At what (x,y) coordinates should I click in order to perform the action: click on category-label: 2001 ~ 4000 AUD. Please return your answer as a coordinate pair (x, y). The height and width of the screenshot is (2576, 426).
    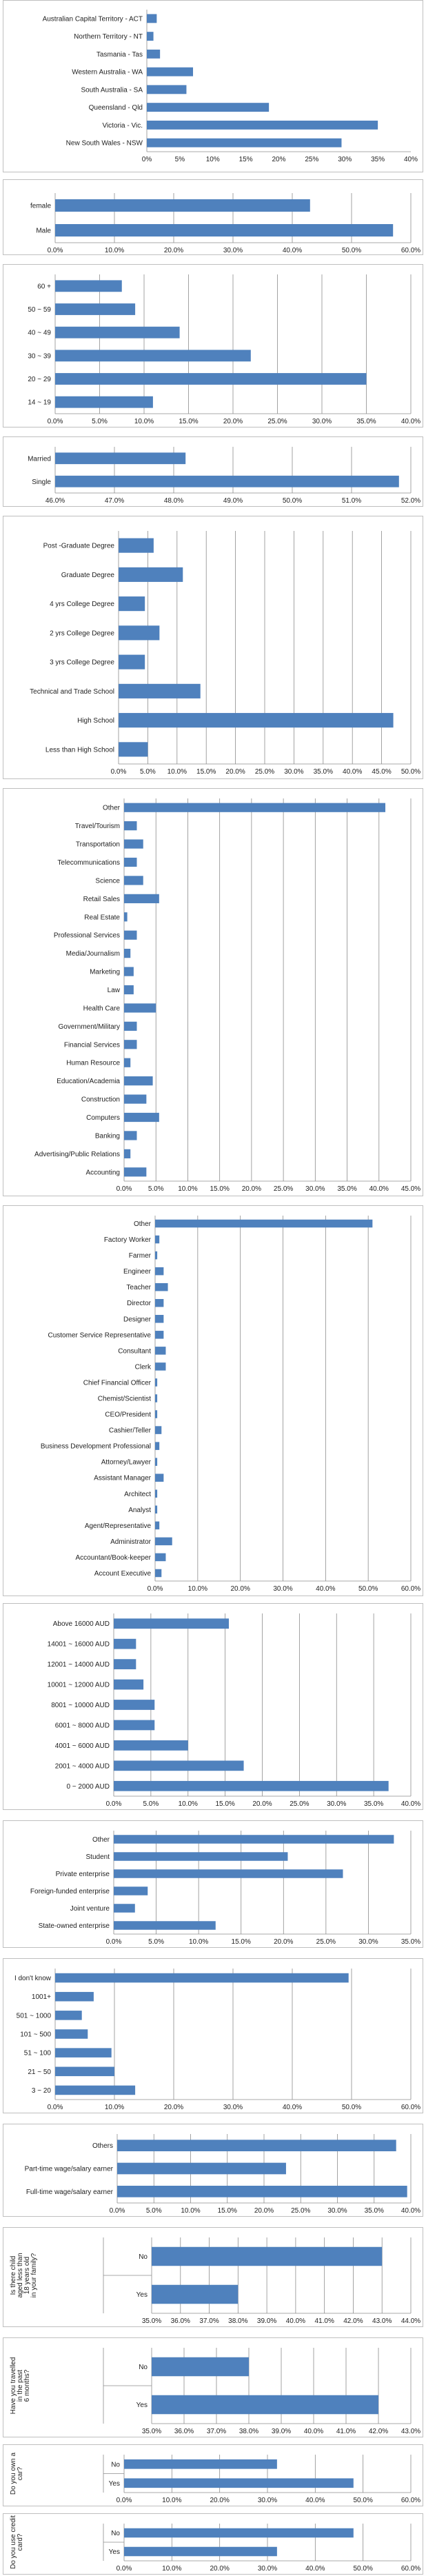
    Looking at the image, I should click on (82, 1766).